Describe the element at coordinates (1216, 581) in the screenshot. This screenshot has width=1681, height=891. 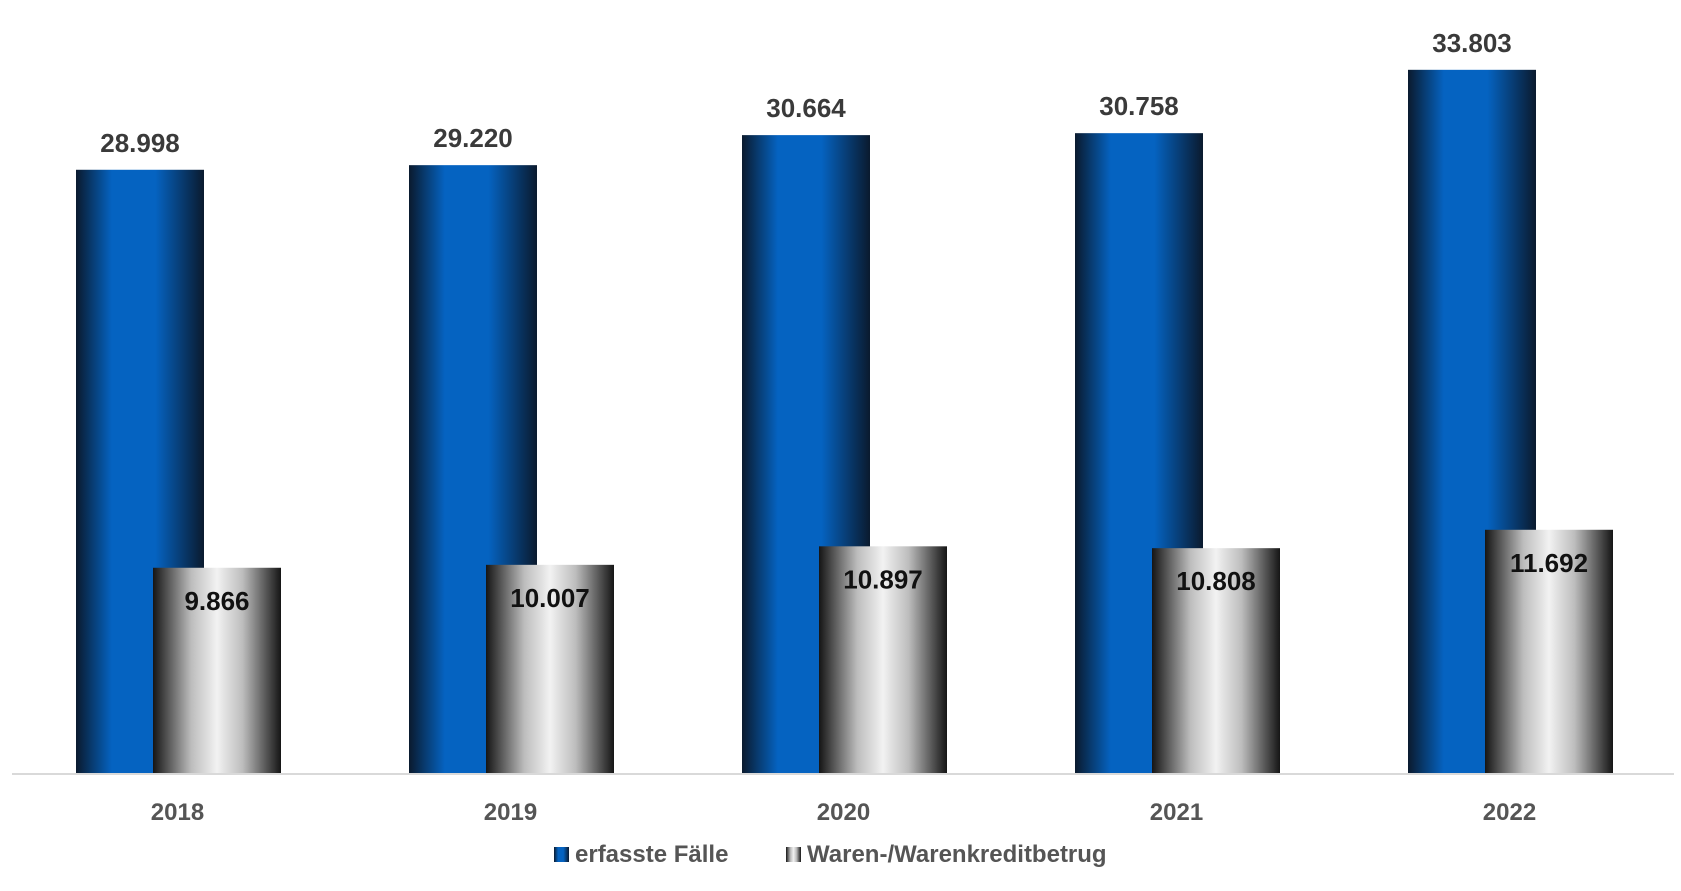
I see `value-label-warenkreditbetrug-2021: 10.808` at that location.